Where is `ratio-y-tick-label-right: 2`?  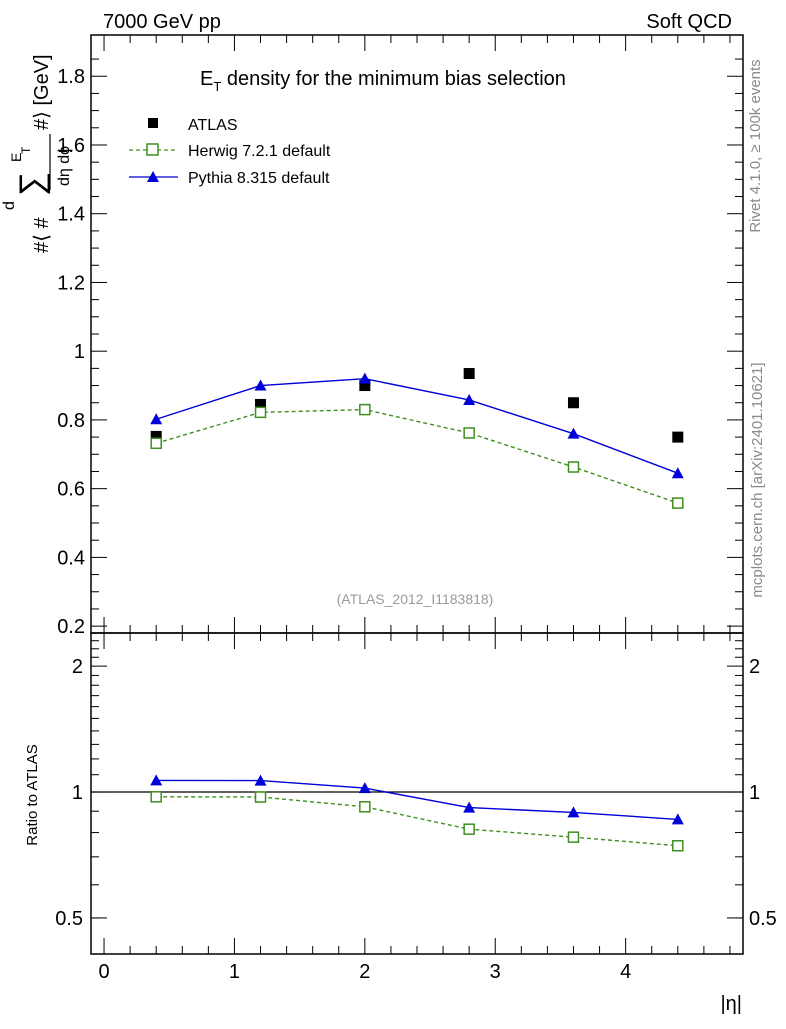
ratio-y-tick-label-right: 2 is located at coordinates (754, 667).